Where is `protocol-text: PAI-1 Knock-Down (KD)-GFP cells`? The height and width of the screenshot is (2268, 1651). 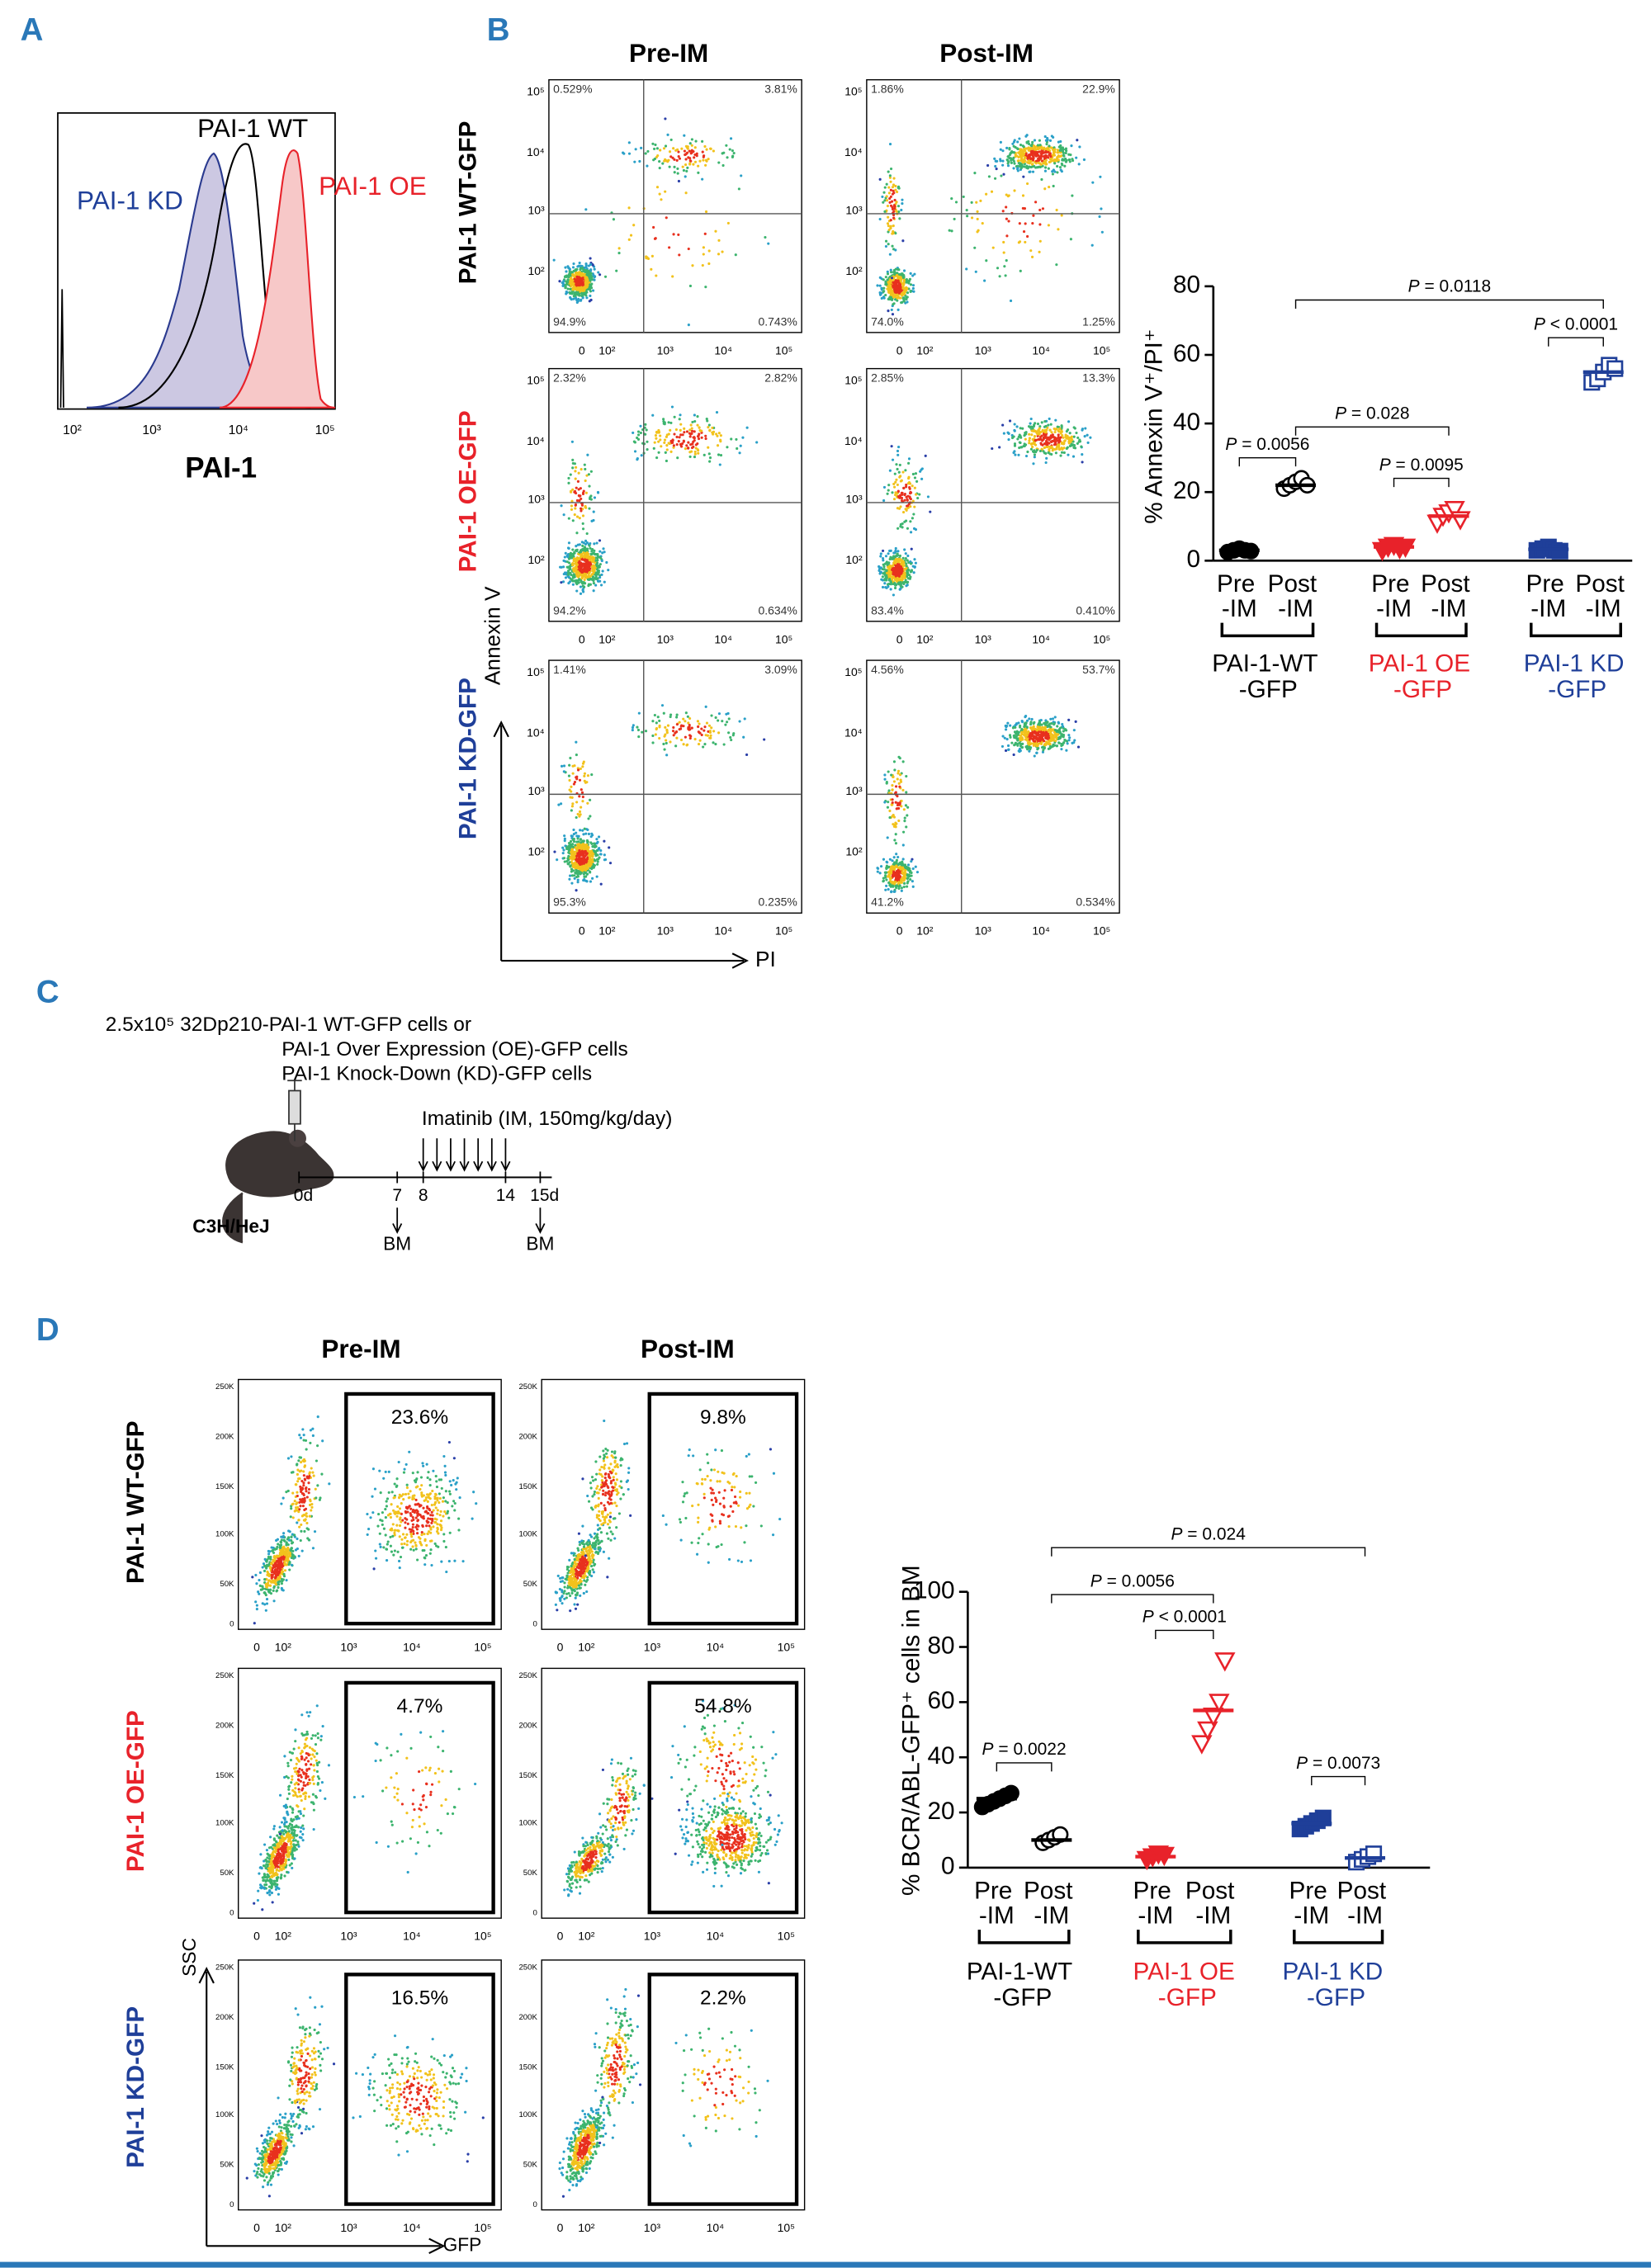
protocol-text: PAI-1 Knock-Down (KD)-GFP cells is located at coordinates (436, 1074).